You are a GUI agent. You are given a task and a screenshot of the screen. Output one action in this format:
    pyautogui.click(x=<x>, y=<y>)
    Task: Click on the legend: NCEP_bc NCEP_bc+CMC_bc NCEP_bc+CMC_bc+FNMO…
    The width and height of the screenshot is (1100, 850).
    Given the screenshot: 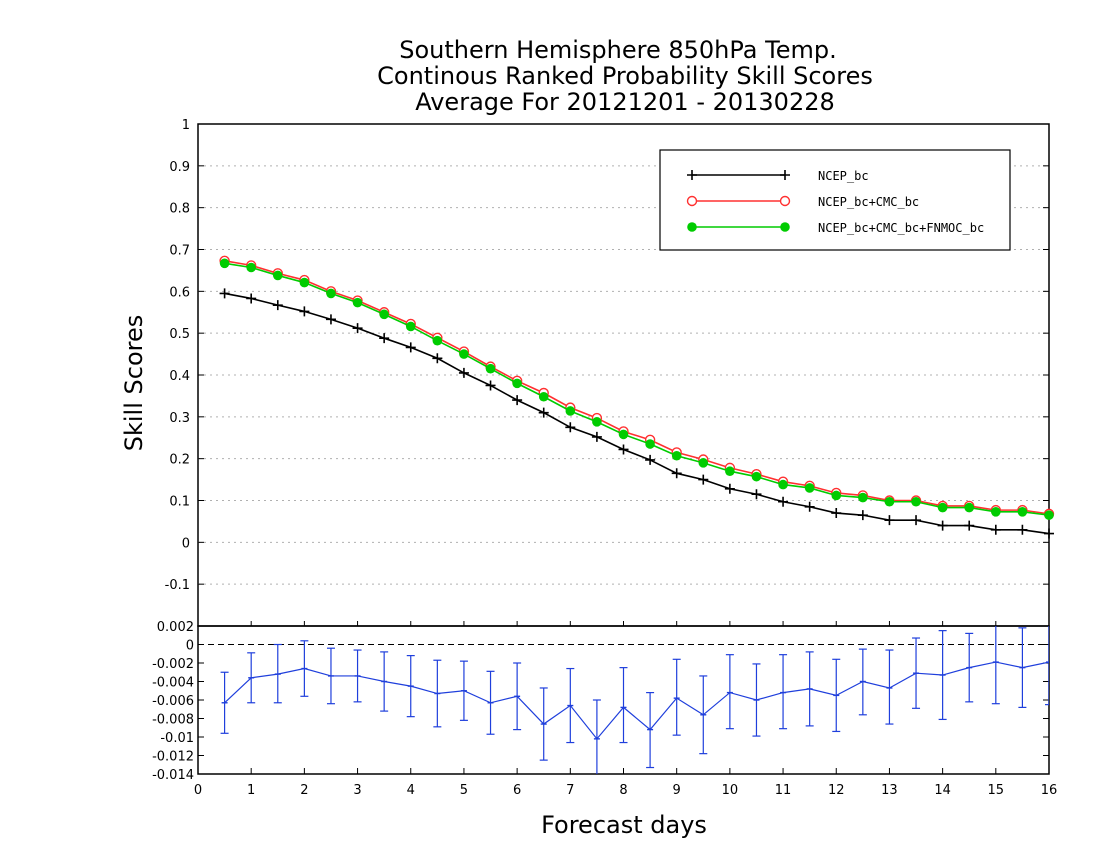 What is the action you would take?
    pyautogui.click(x=835, y=200)
    